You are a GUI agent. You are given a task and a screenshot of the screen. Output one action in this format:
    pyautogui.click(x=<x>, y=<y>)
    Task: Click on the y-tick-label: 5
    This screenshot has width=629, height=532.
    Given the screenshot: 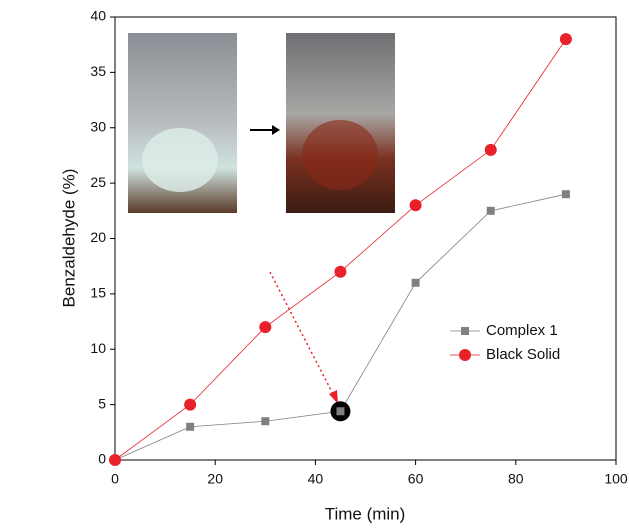 What is the action you would take?
    pyautogui.click(x=102, y=403)
    